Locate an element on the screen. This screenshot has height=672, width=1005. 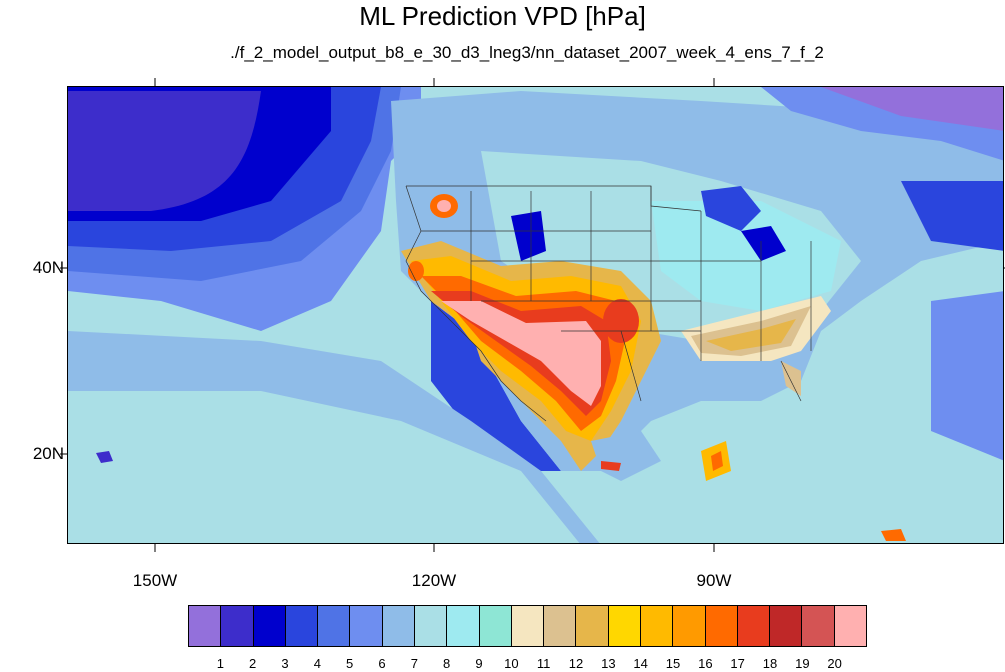
colorbar-label: 15 is located at coordinates (673, 663).